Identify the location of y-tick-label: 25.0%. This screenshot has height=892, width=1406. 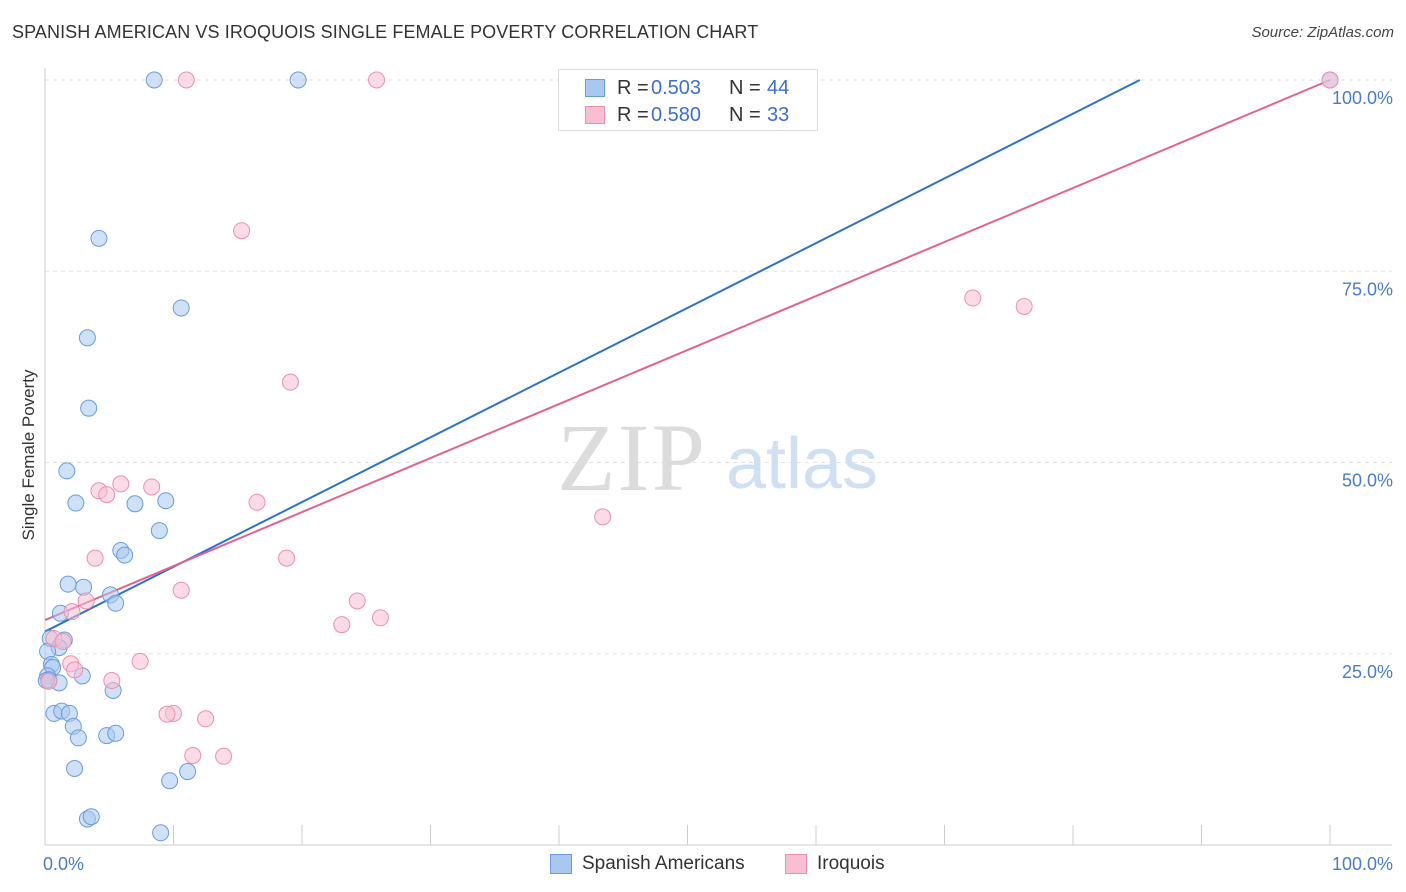
(1367, 672).